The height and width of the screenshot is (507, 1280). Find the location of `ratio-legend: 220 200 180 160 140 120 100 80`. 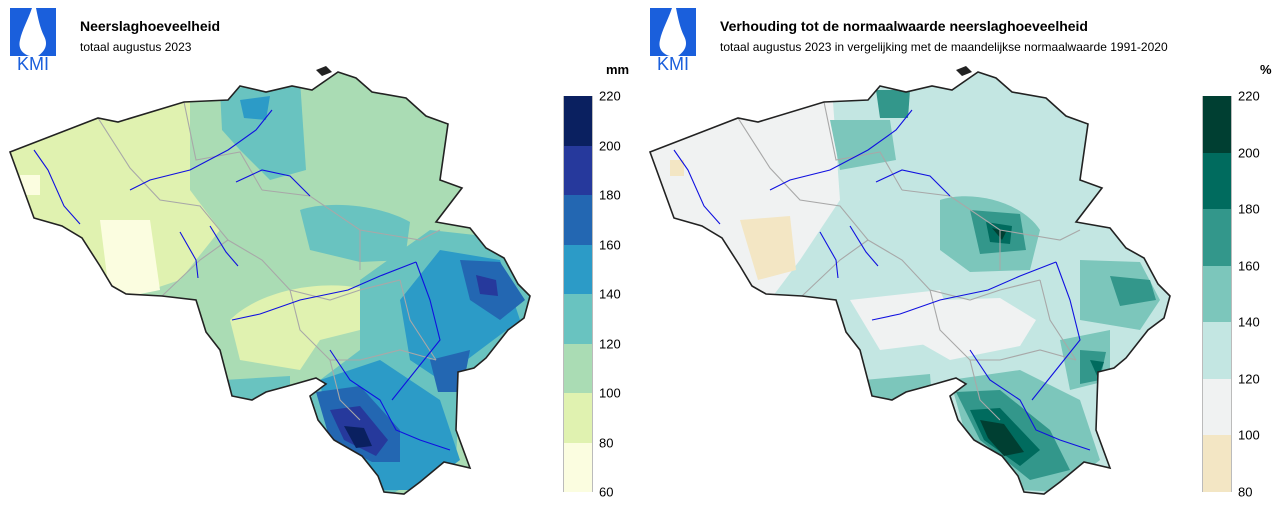

ratio-legend: 220 200 180 160 140 120 100 80 is located at coordinates (1231, 294).